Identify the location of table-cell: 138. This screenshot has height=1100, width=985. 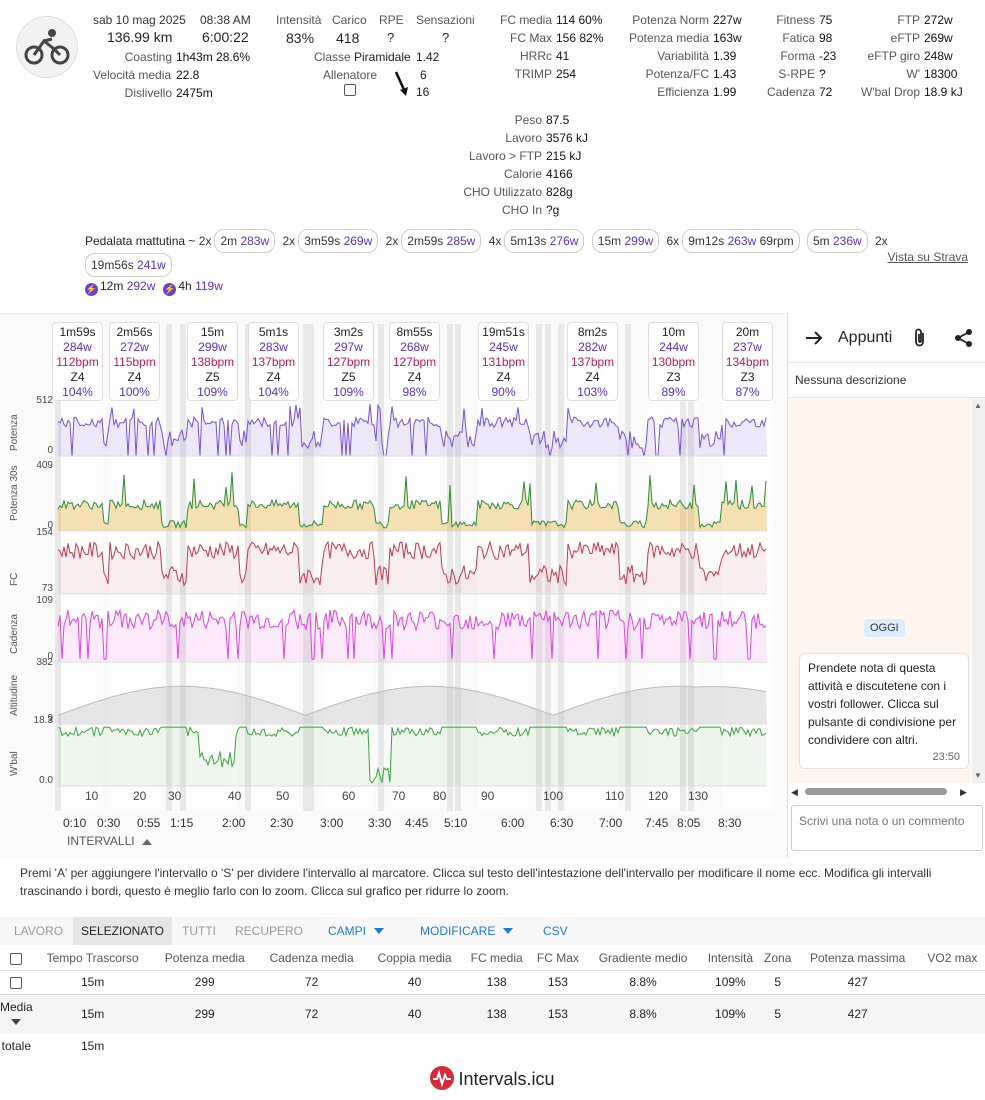
(496, 981).